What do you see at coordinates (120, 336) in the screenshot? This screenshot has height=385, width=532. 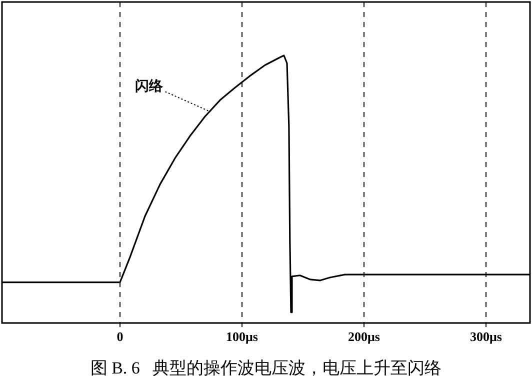 I see `x-tick-label: 0` at bounding box center [120, 336].